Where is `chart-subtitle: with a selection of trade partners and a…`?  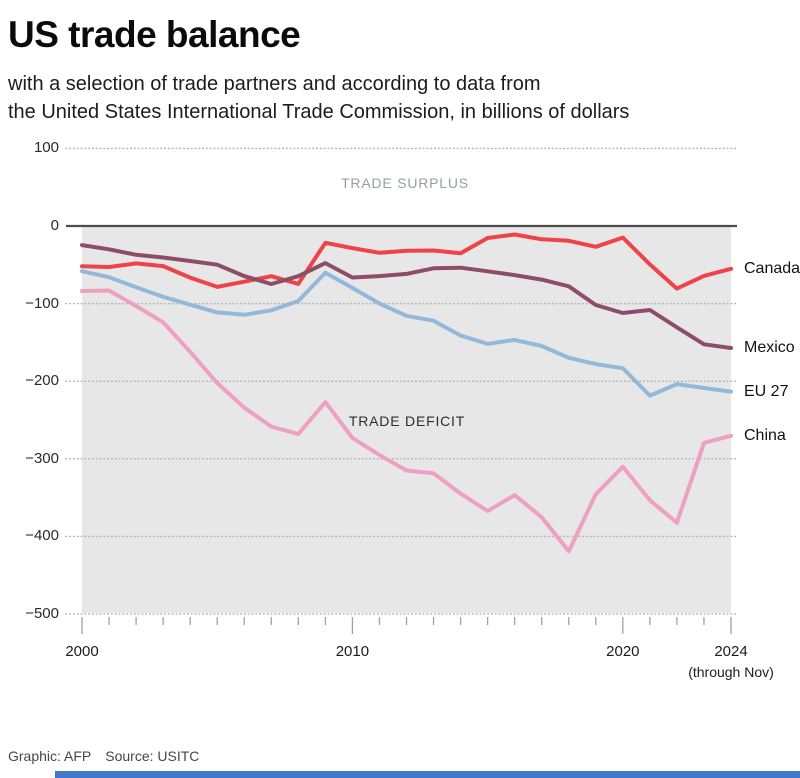
chart-subtitle: with a selection of trade partners and a… is located at coordinates (318, 98).